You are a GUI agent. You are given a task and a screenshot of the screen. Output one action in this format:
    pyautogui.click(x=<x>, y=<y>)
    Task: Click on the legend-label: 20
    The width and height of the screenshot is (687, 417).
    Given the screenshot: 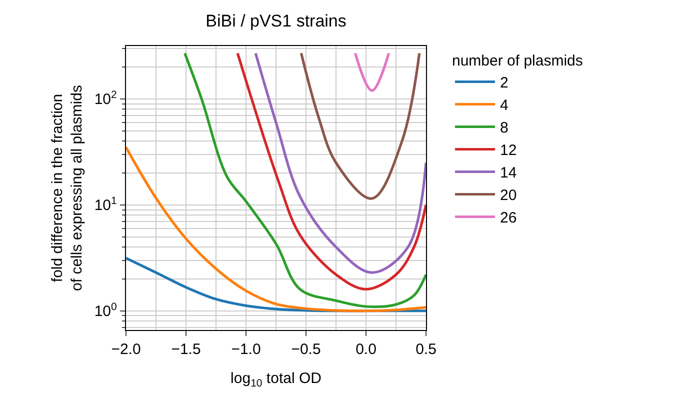 What is the action you would take?
    pyautogui.click(x=508, y=195)
    